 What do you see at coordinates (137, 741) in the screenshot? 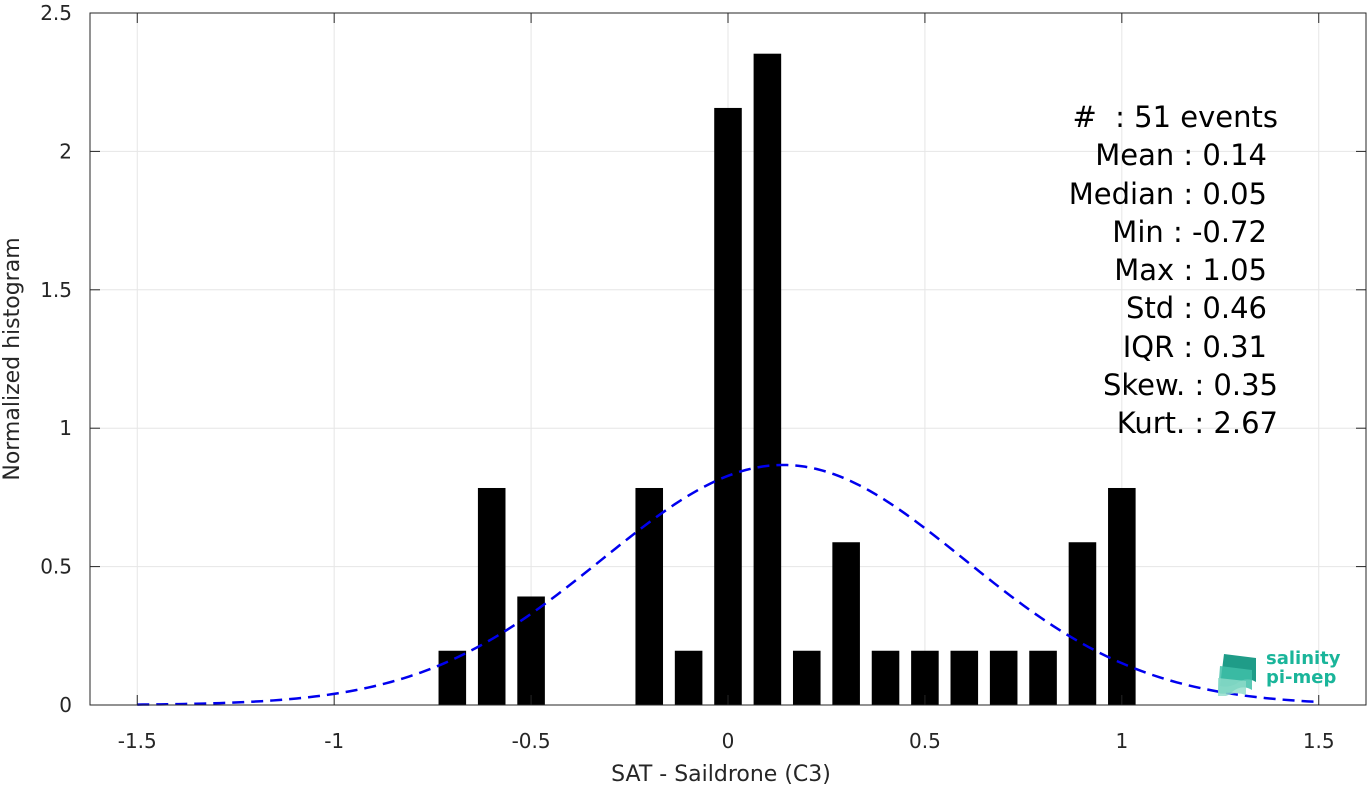
I see `x-tick-label: -1.5` at bounding box center [137, 741].